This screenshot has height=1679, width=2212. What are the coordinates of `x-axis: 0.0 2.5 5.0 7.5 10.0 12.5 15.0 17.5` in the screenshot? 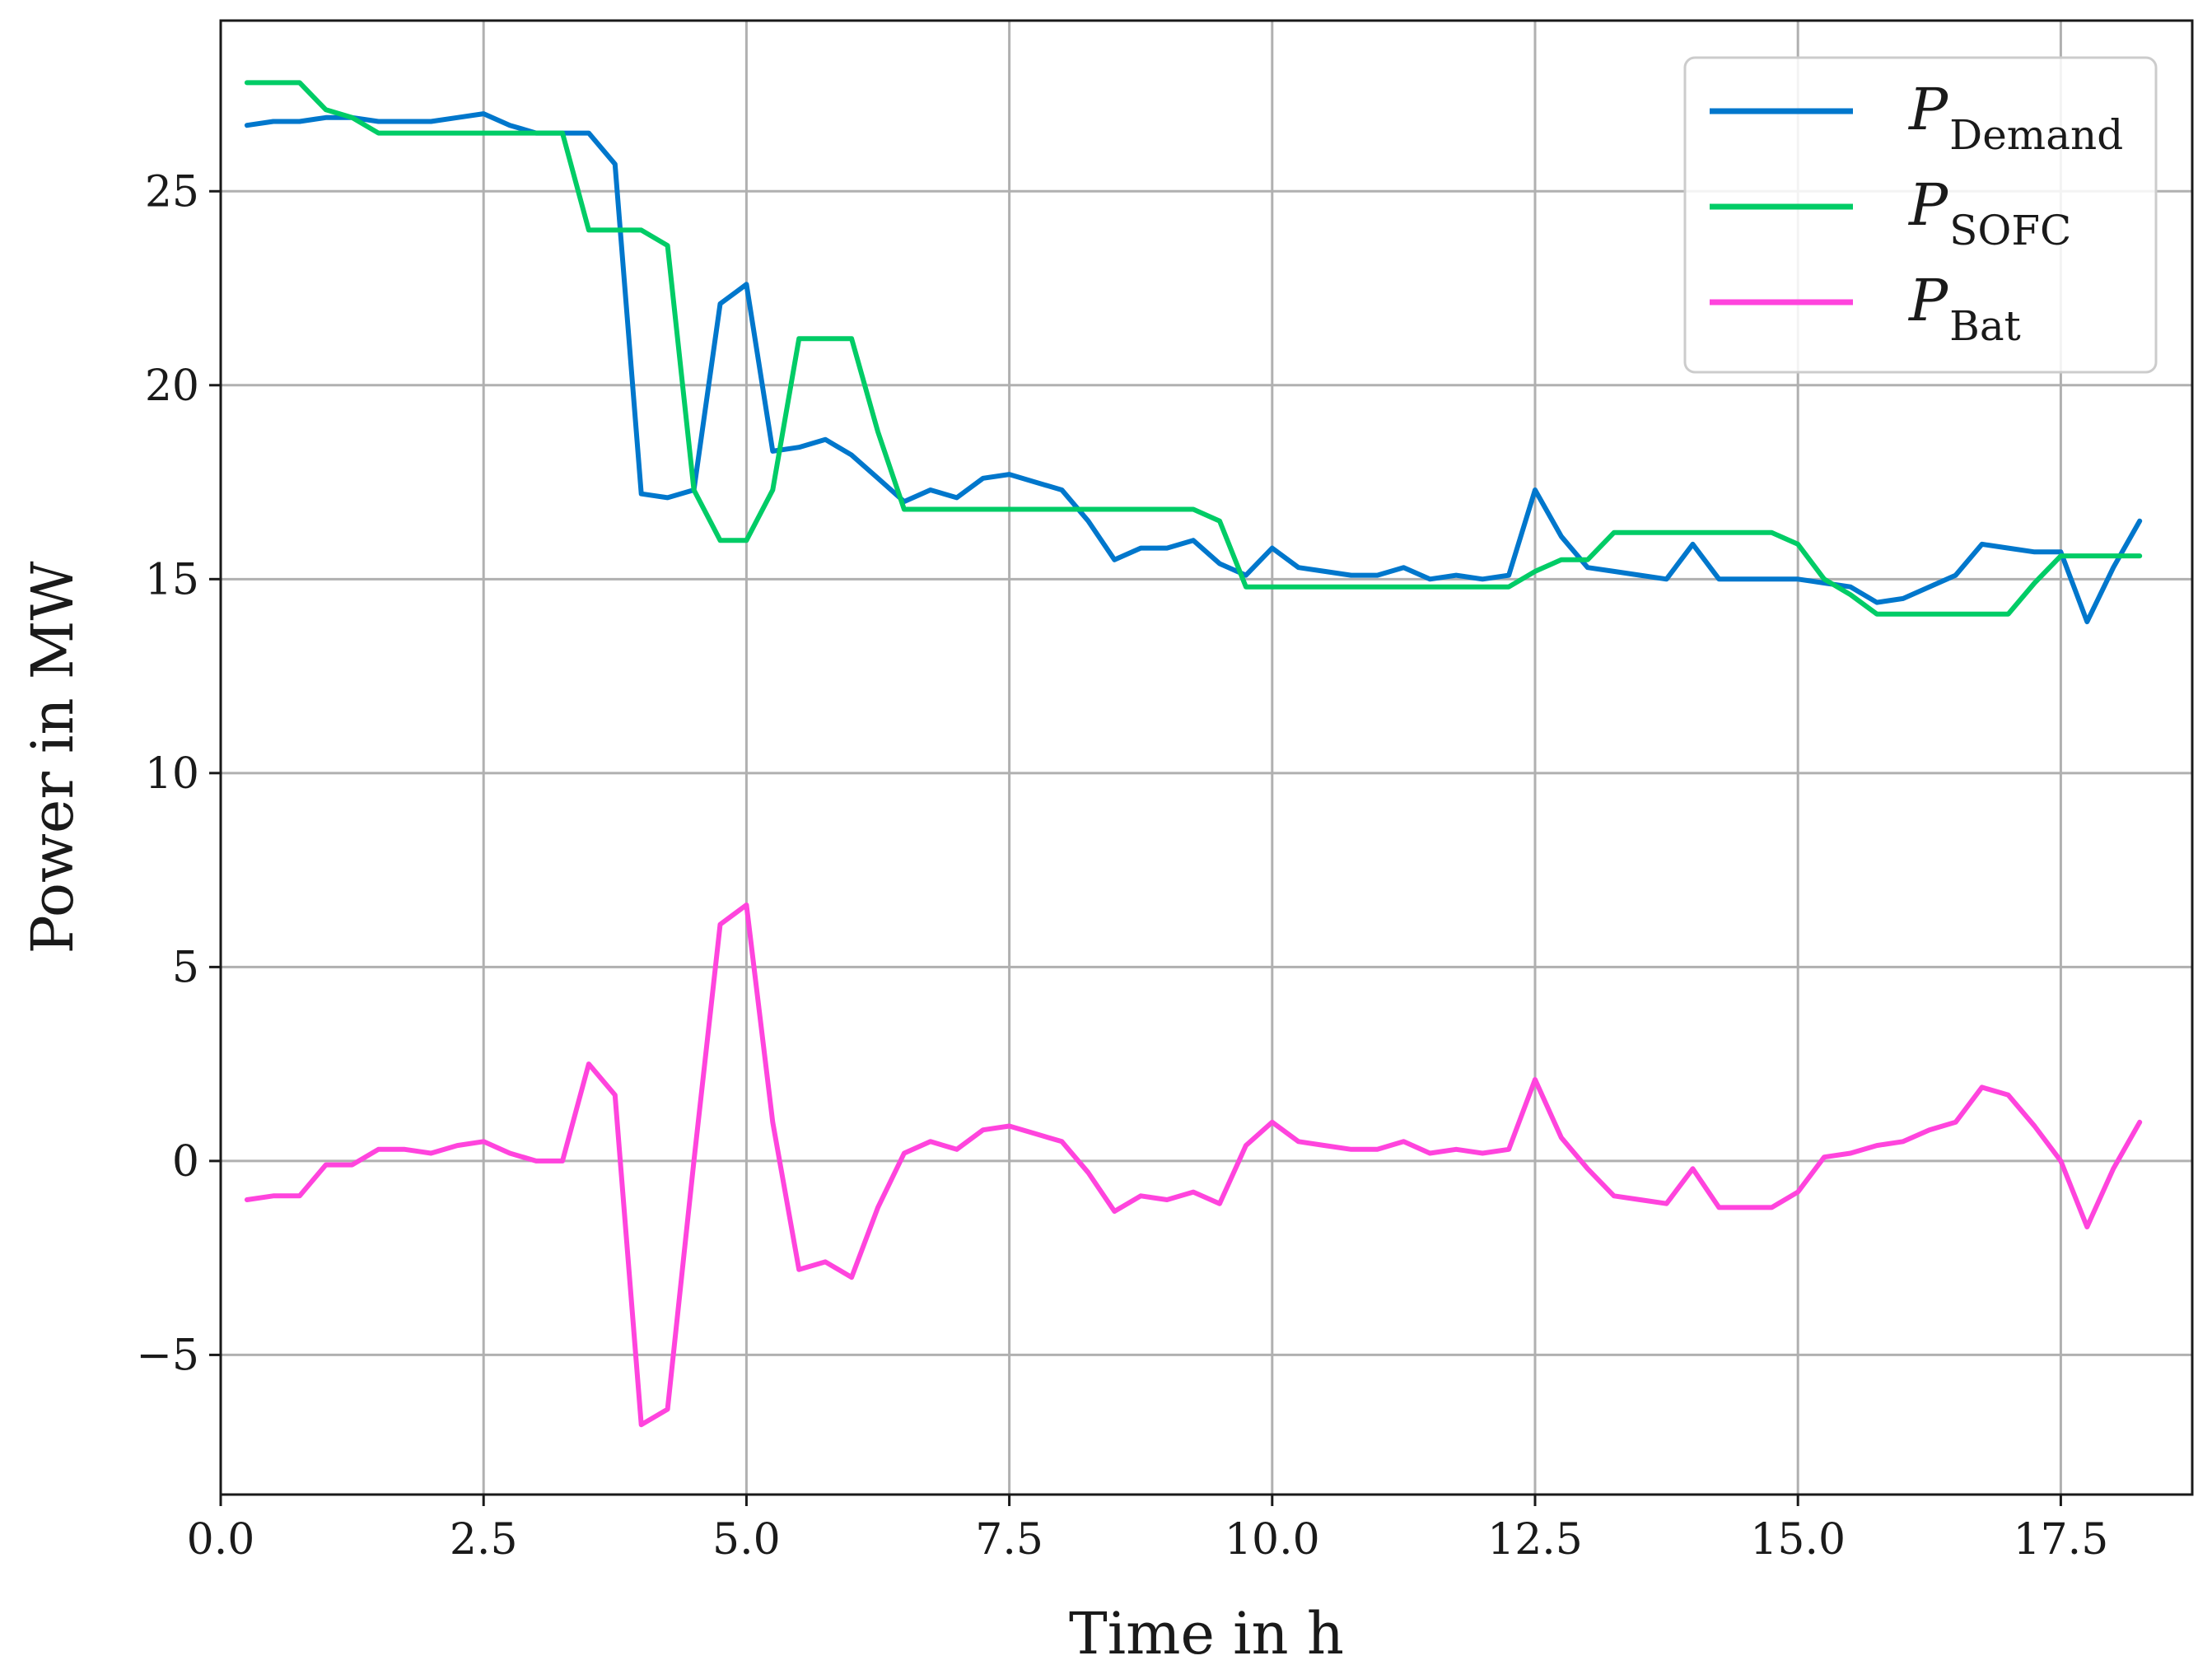 It's located at (1148, 1530).